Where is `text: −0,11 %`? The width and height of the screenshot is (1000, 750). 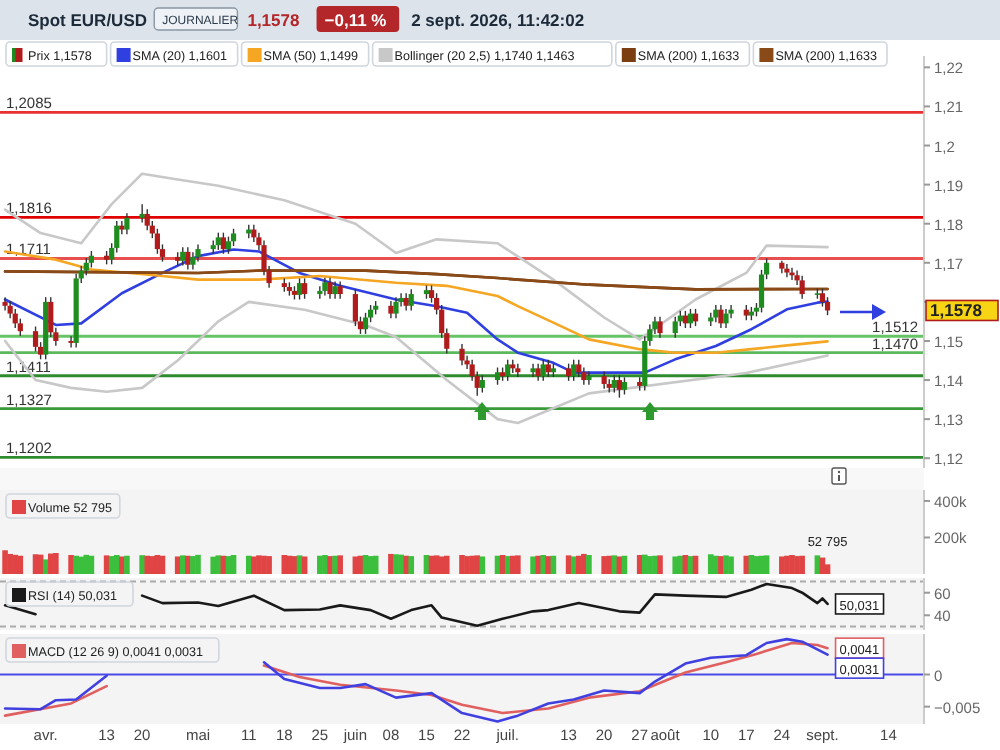 text: −0,11 % is located at coordinates (356, 20).